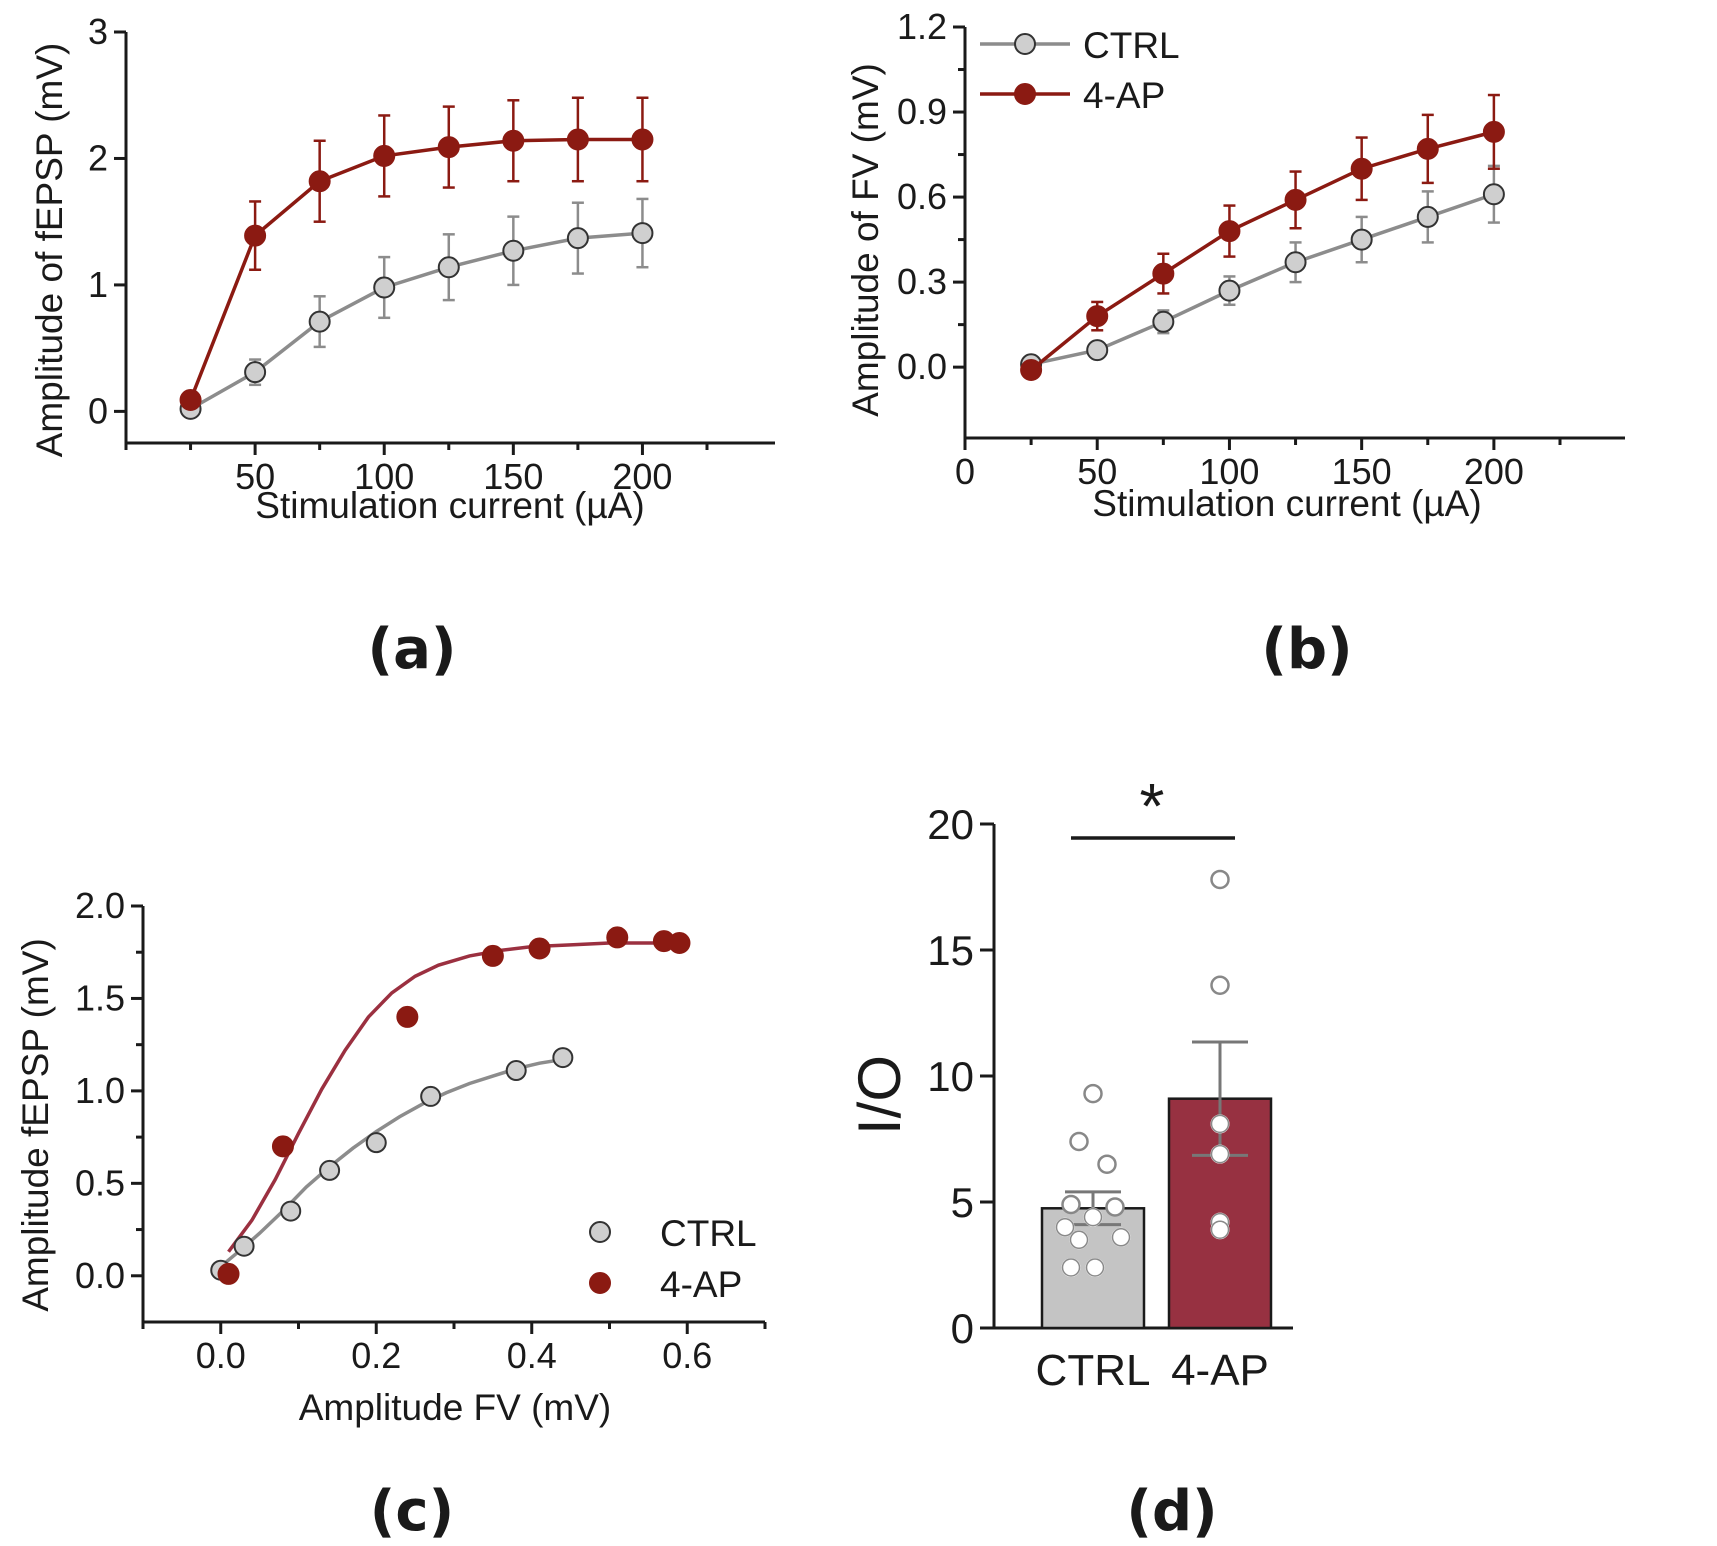  I want to click on y-tick-label: 0.9, so click(922, 111).